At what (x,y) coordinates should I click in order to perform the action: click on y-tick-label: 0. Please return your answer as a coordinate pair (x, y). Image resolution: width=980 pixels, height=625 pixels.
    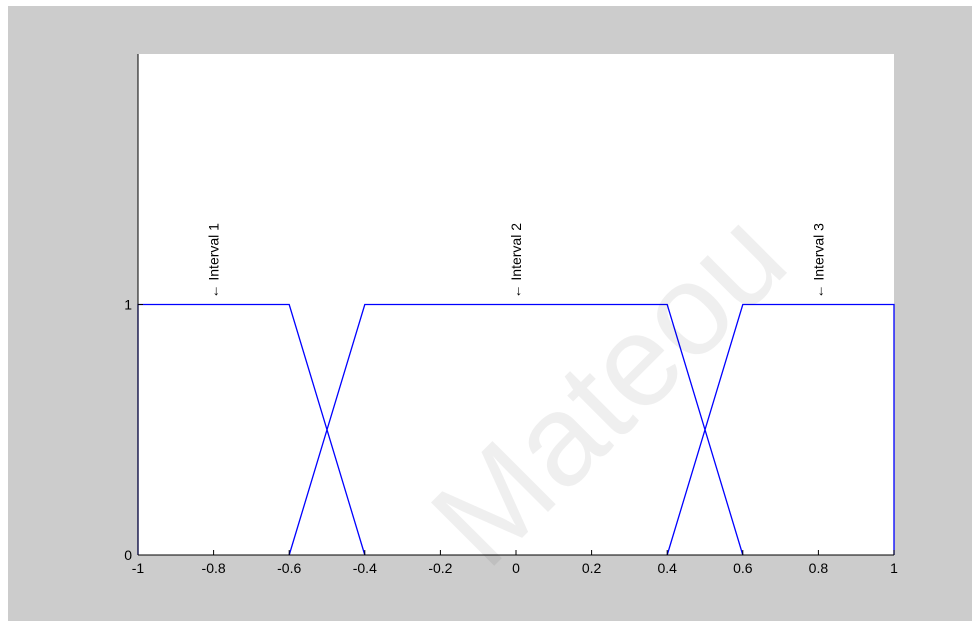
    Looking at the image, I should click on (128, 555).